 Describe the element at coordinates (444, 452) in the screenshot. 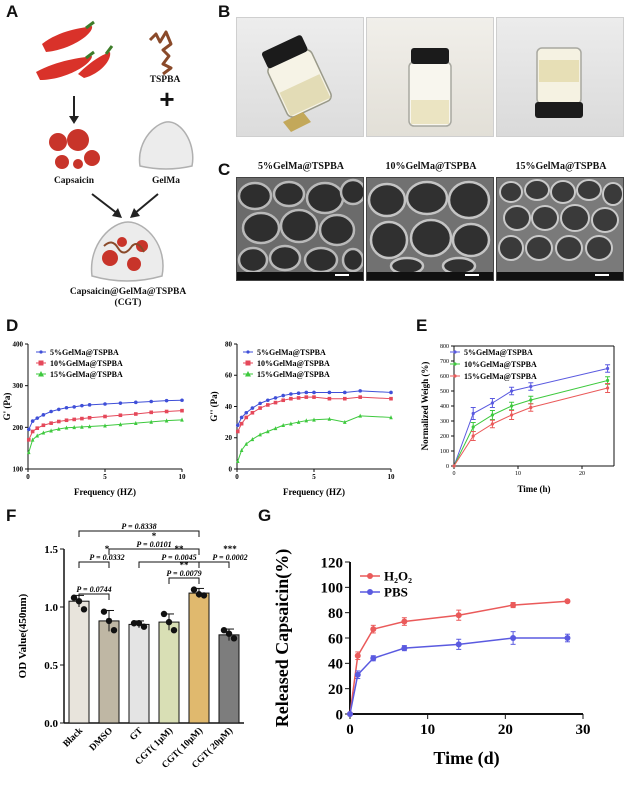

I see `y-tick-label: 100` at that location.